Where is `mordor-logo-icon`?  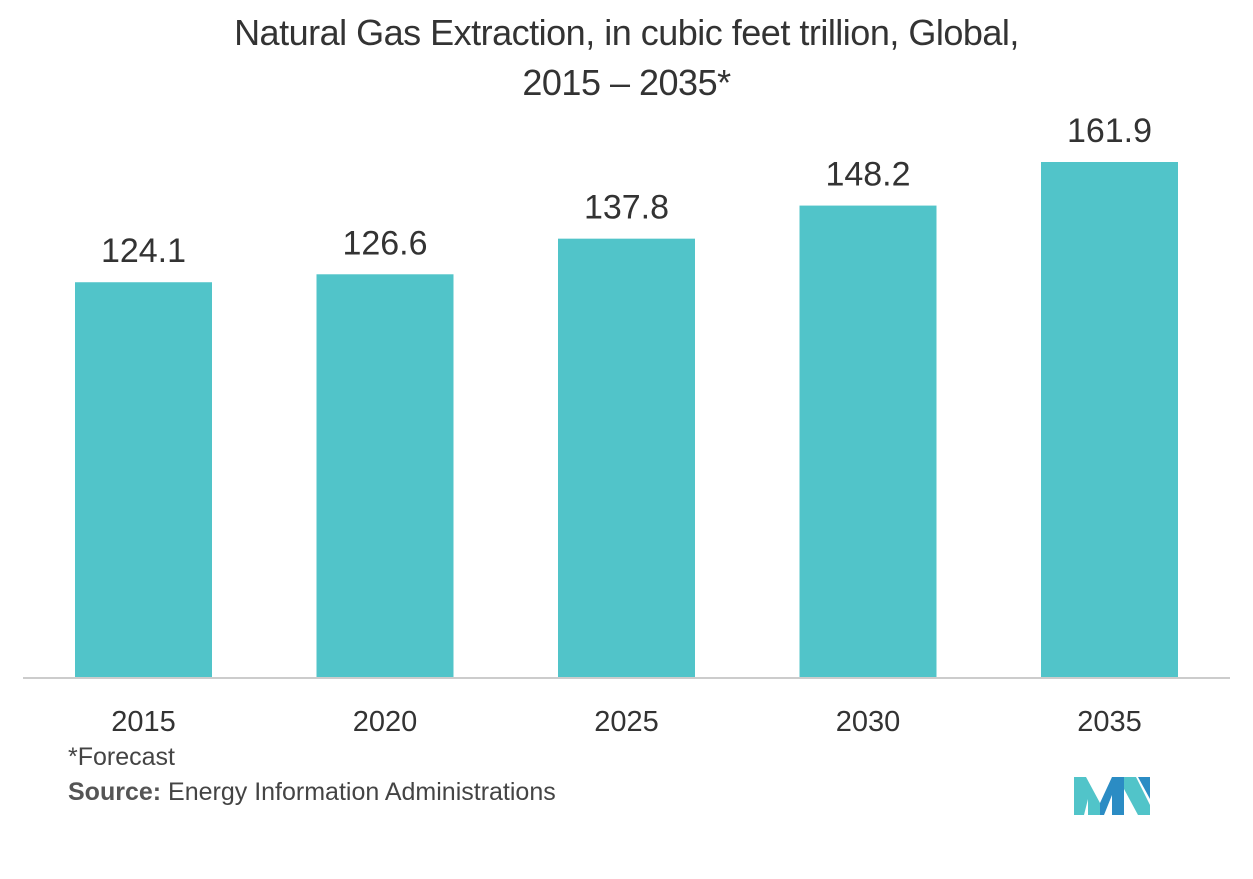
mordor-logo-icon is located at coordinates (1112, 796).